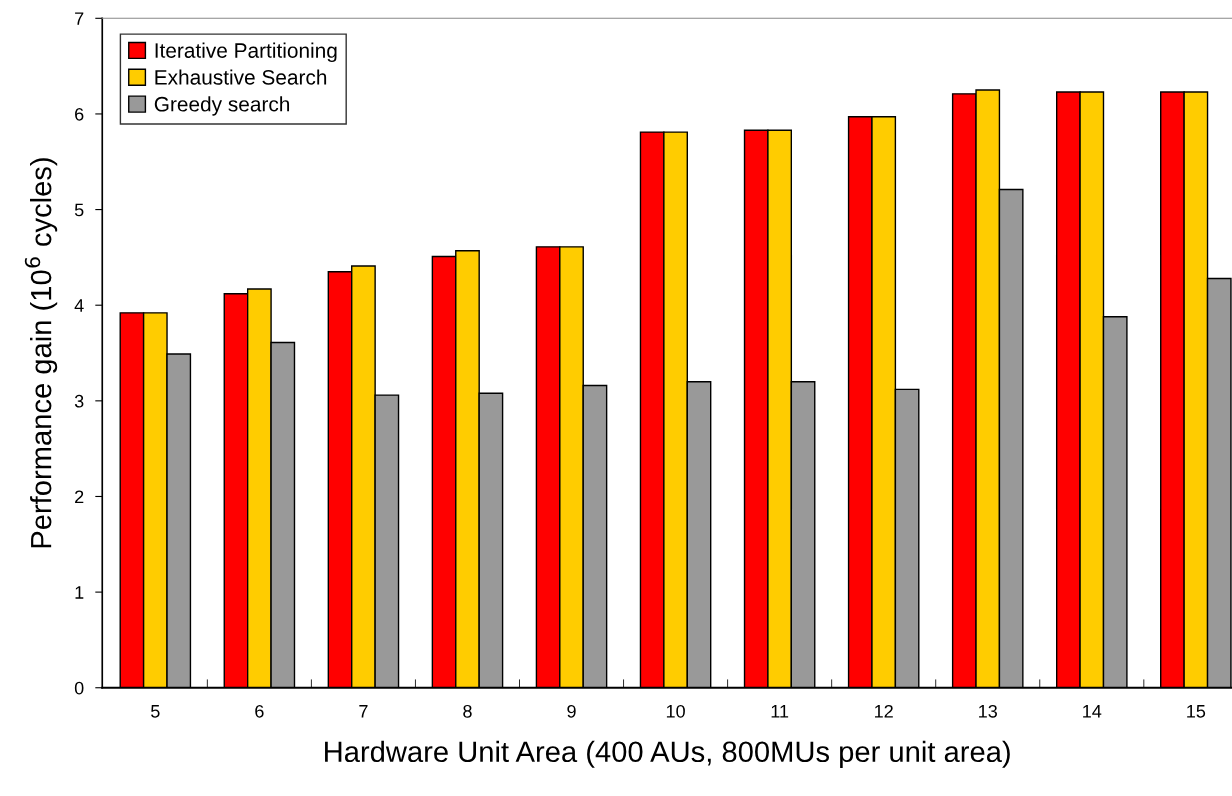 This screenshot has height=796, width=1232. What do you see at coordinates (259, 711) in the screenshot?
I see `x-tick-label: 6` at bounding box center [259, 711].